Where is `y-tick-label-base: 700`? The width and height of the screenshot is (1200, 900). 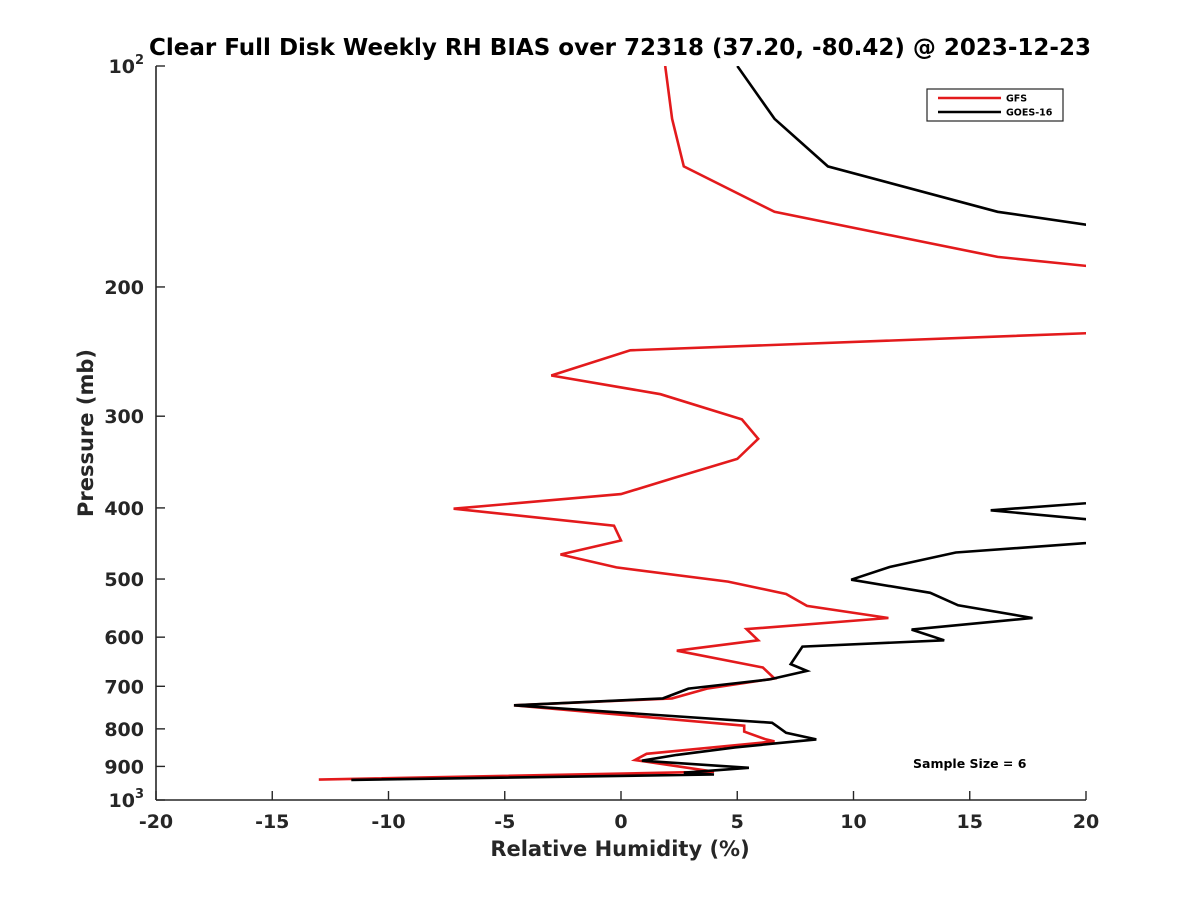
y-tick-label-base: 700 is located at coordinates (124, 687).